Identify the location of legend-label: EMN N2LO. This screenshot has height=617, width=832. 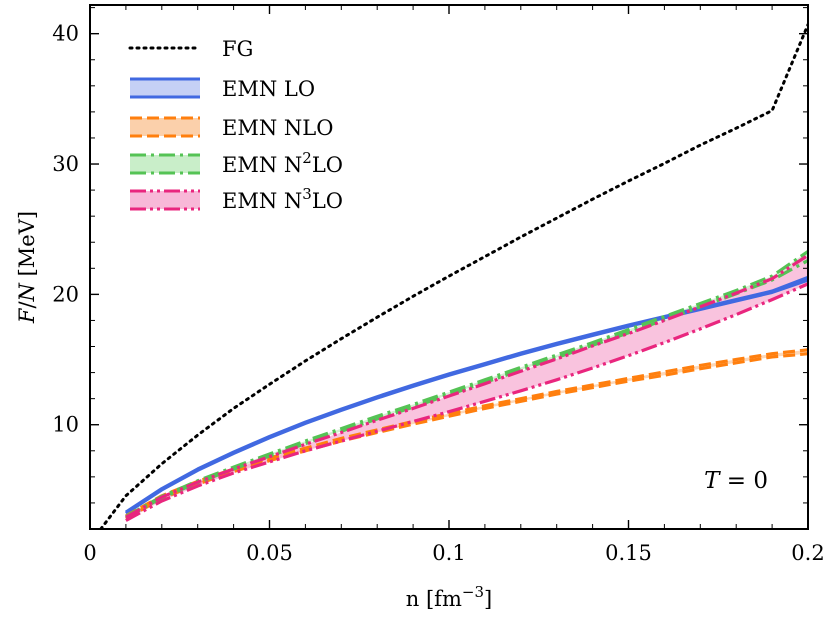
(282, 163).